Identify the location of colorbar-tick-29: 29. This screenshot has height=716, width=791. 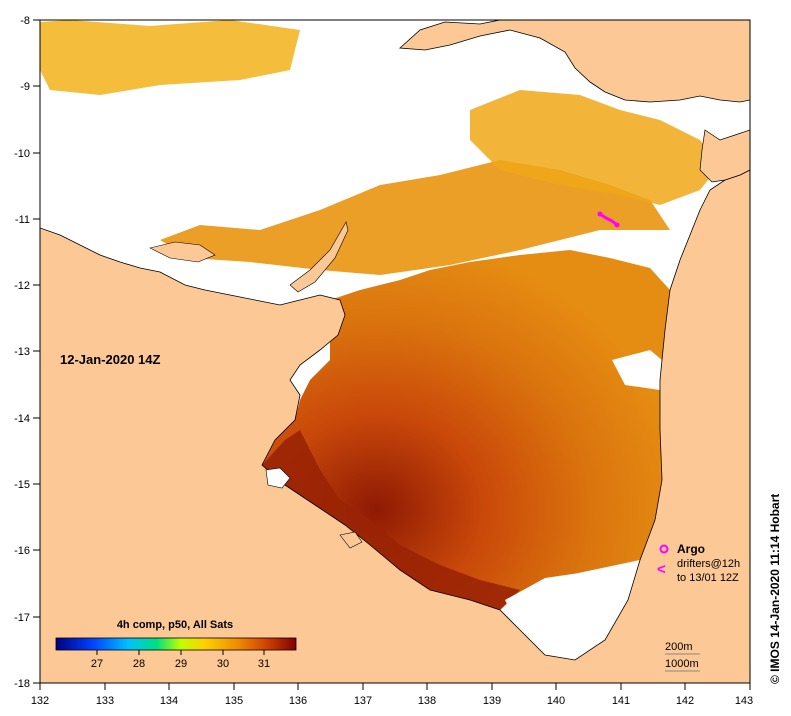
(181, 664).